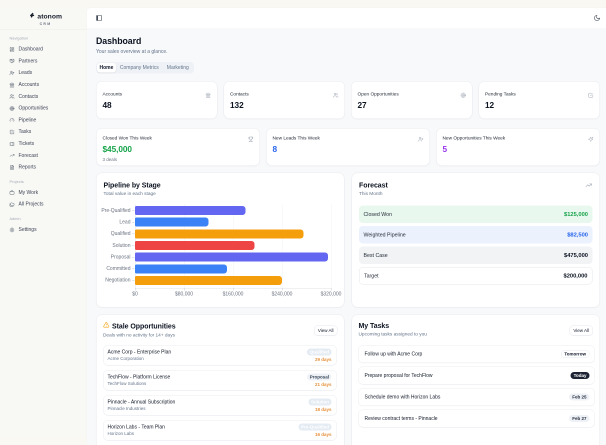 The height and width of the screenshot is (445, 606). Describe the element at coordinates (43, 73) in the screenshot. I see `sidebar-item-leads: Leads` at that location.